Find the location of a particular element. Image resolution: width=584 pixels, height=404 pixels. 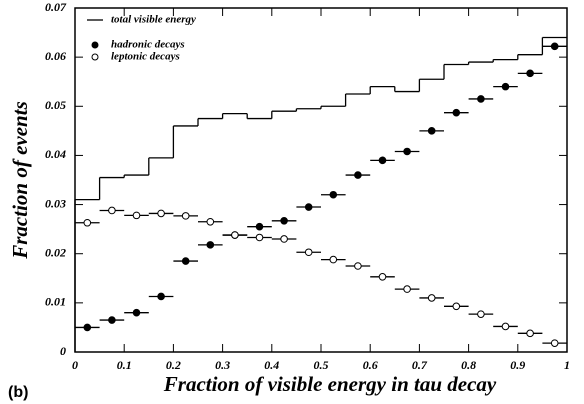

y-tick-label: 0.05 is located at coordinates (55, 105).